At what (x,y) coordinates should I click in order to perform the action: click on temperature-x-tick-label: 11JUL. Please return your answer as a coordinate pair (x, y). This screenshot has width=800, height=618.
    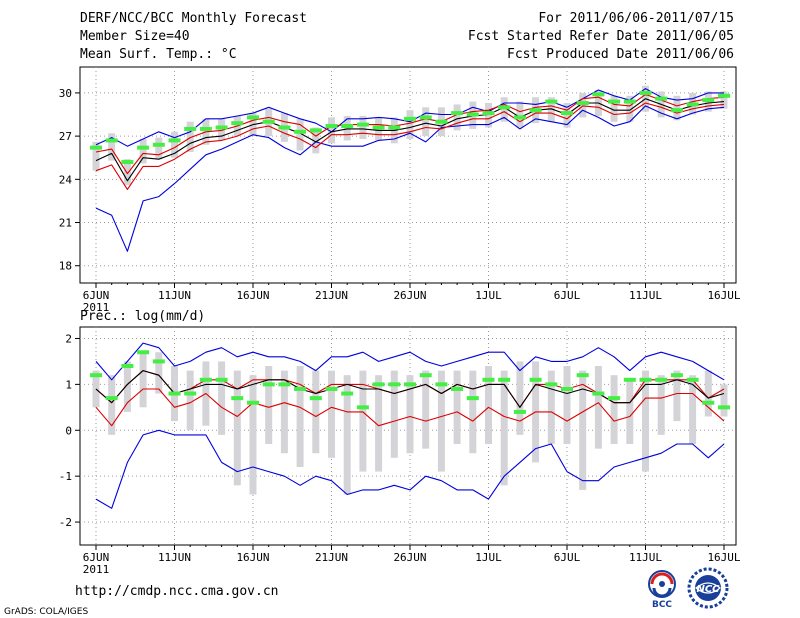
    Looking at the image, I should click on (645, 295).